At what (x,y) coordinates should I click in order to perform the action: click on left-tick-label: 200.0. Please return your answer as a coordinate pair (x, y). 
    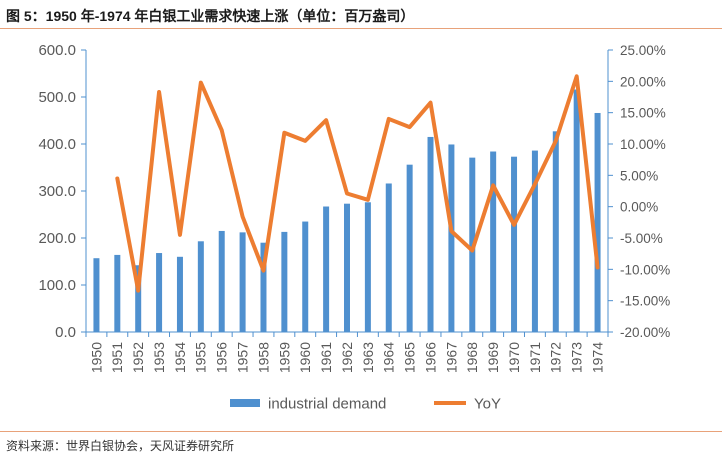
    Looking at the image, I should click on (57, 238).